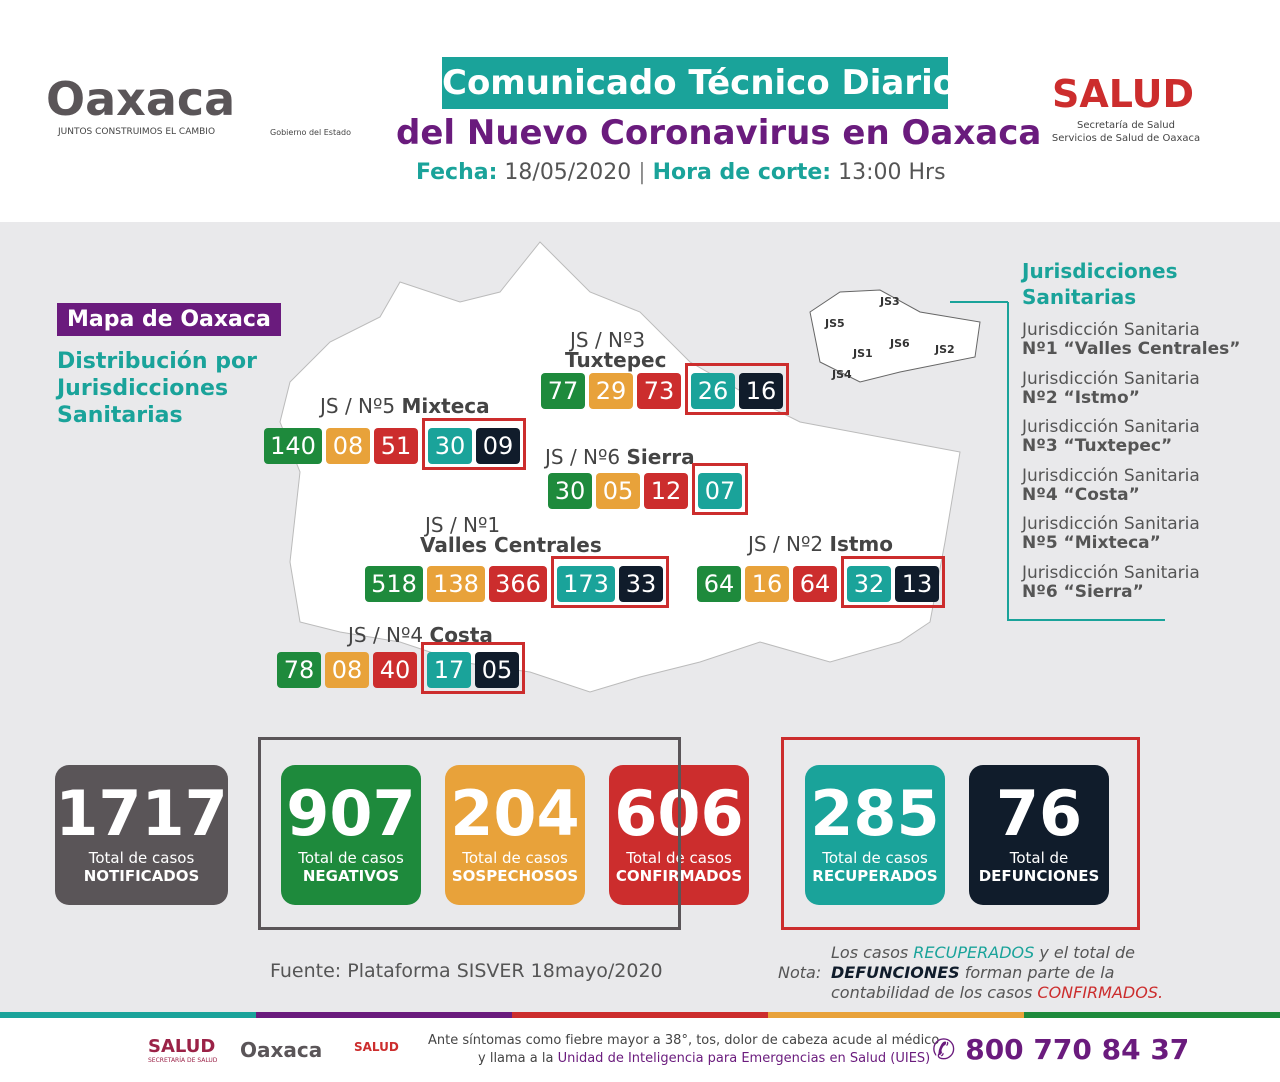 The image size is (1280, 1082). I want to click on mini-label: JS6, so click(900, 343).